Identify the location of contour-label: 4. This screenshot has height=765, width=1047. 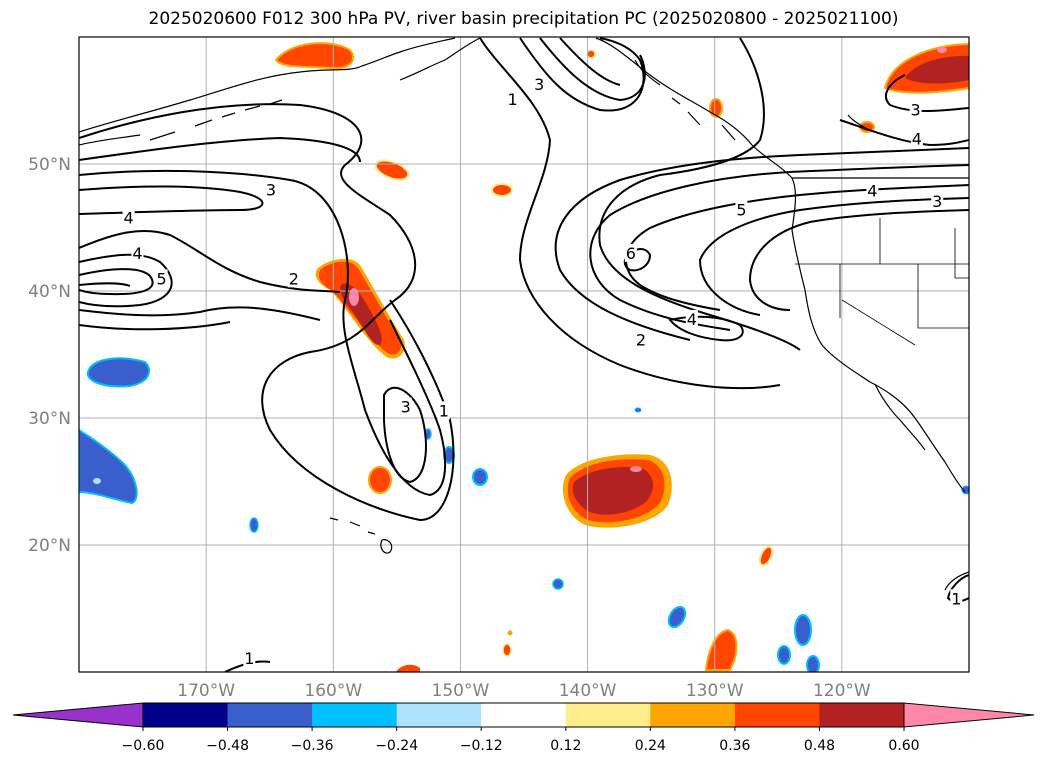
(917, 139).